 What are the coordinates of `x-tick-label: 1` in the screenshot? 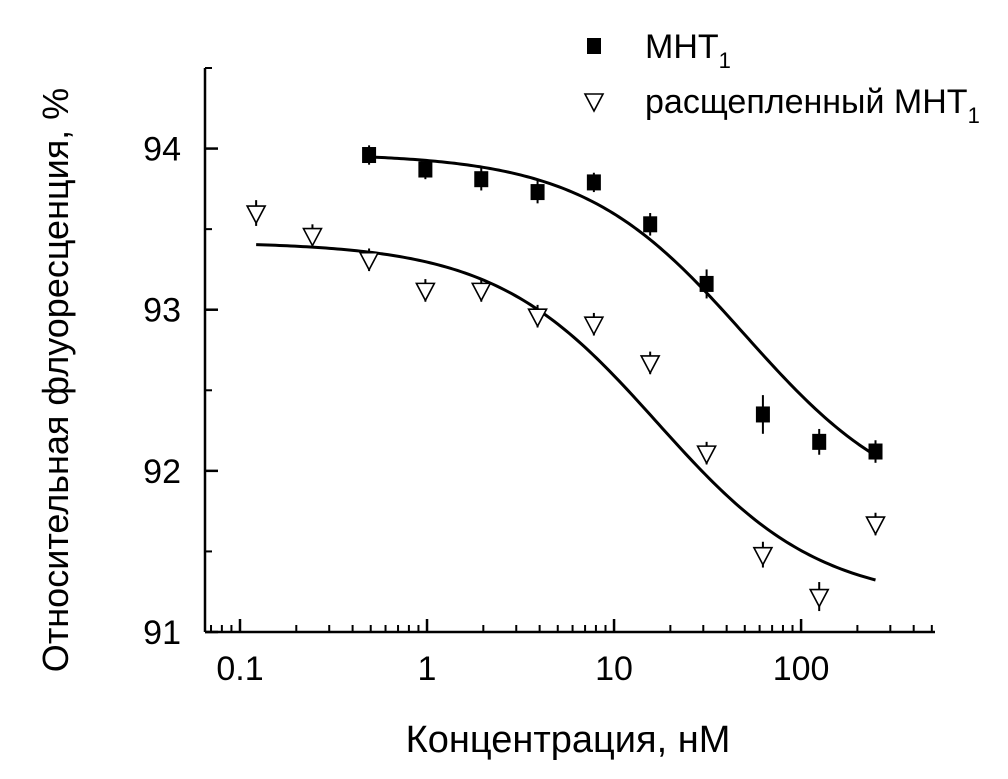 It's located at (427, 669).